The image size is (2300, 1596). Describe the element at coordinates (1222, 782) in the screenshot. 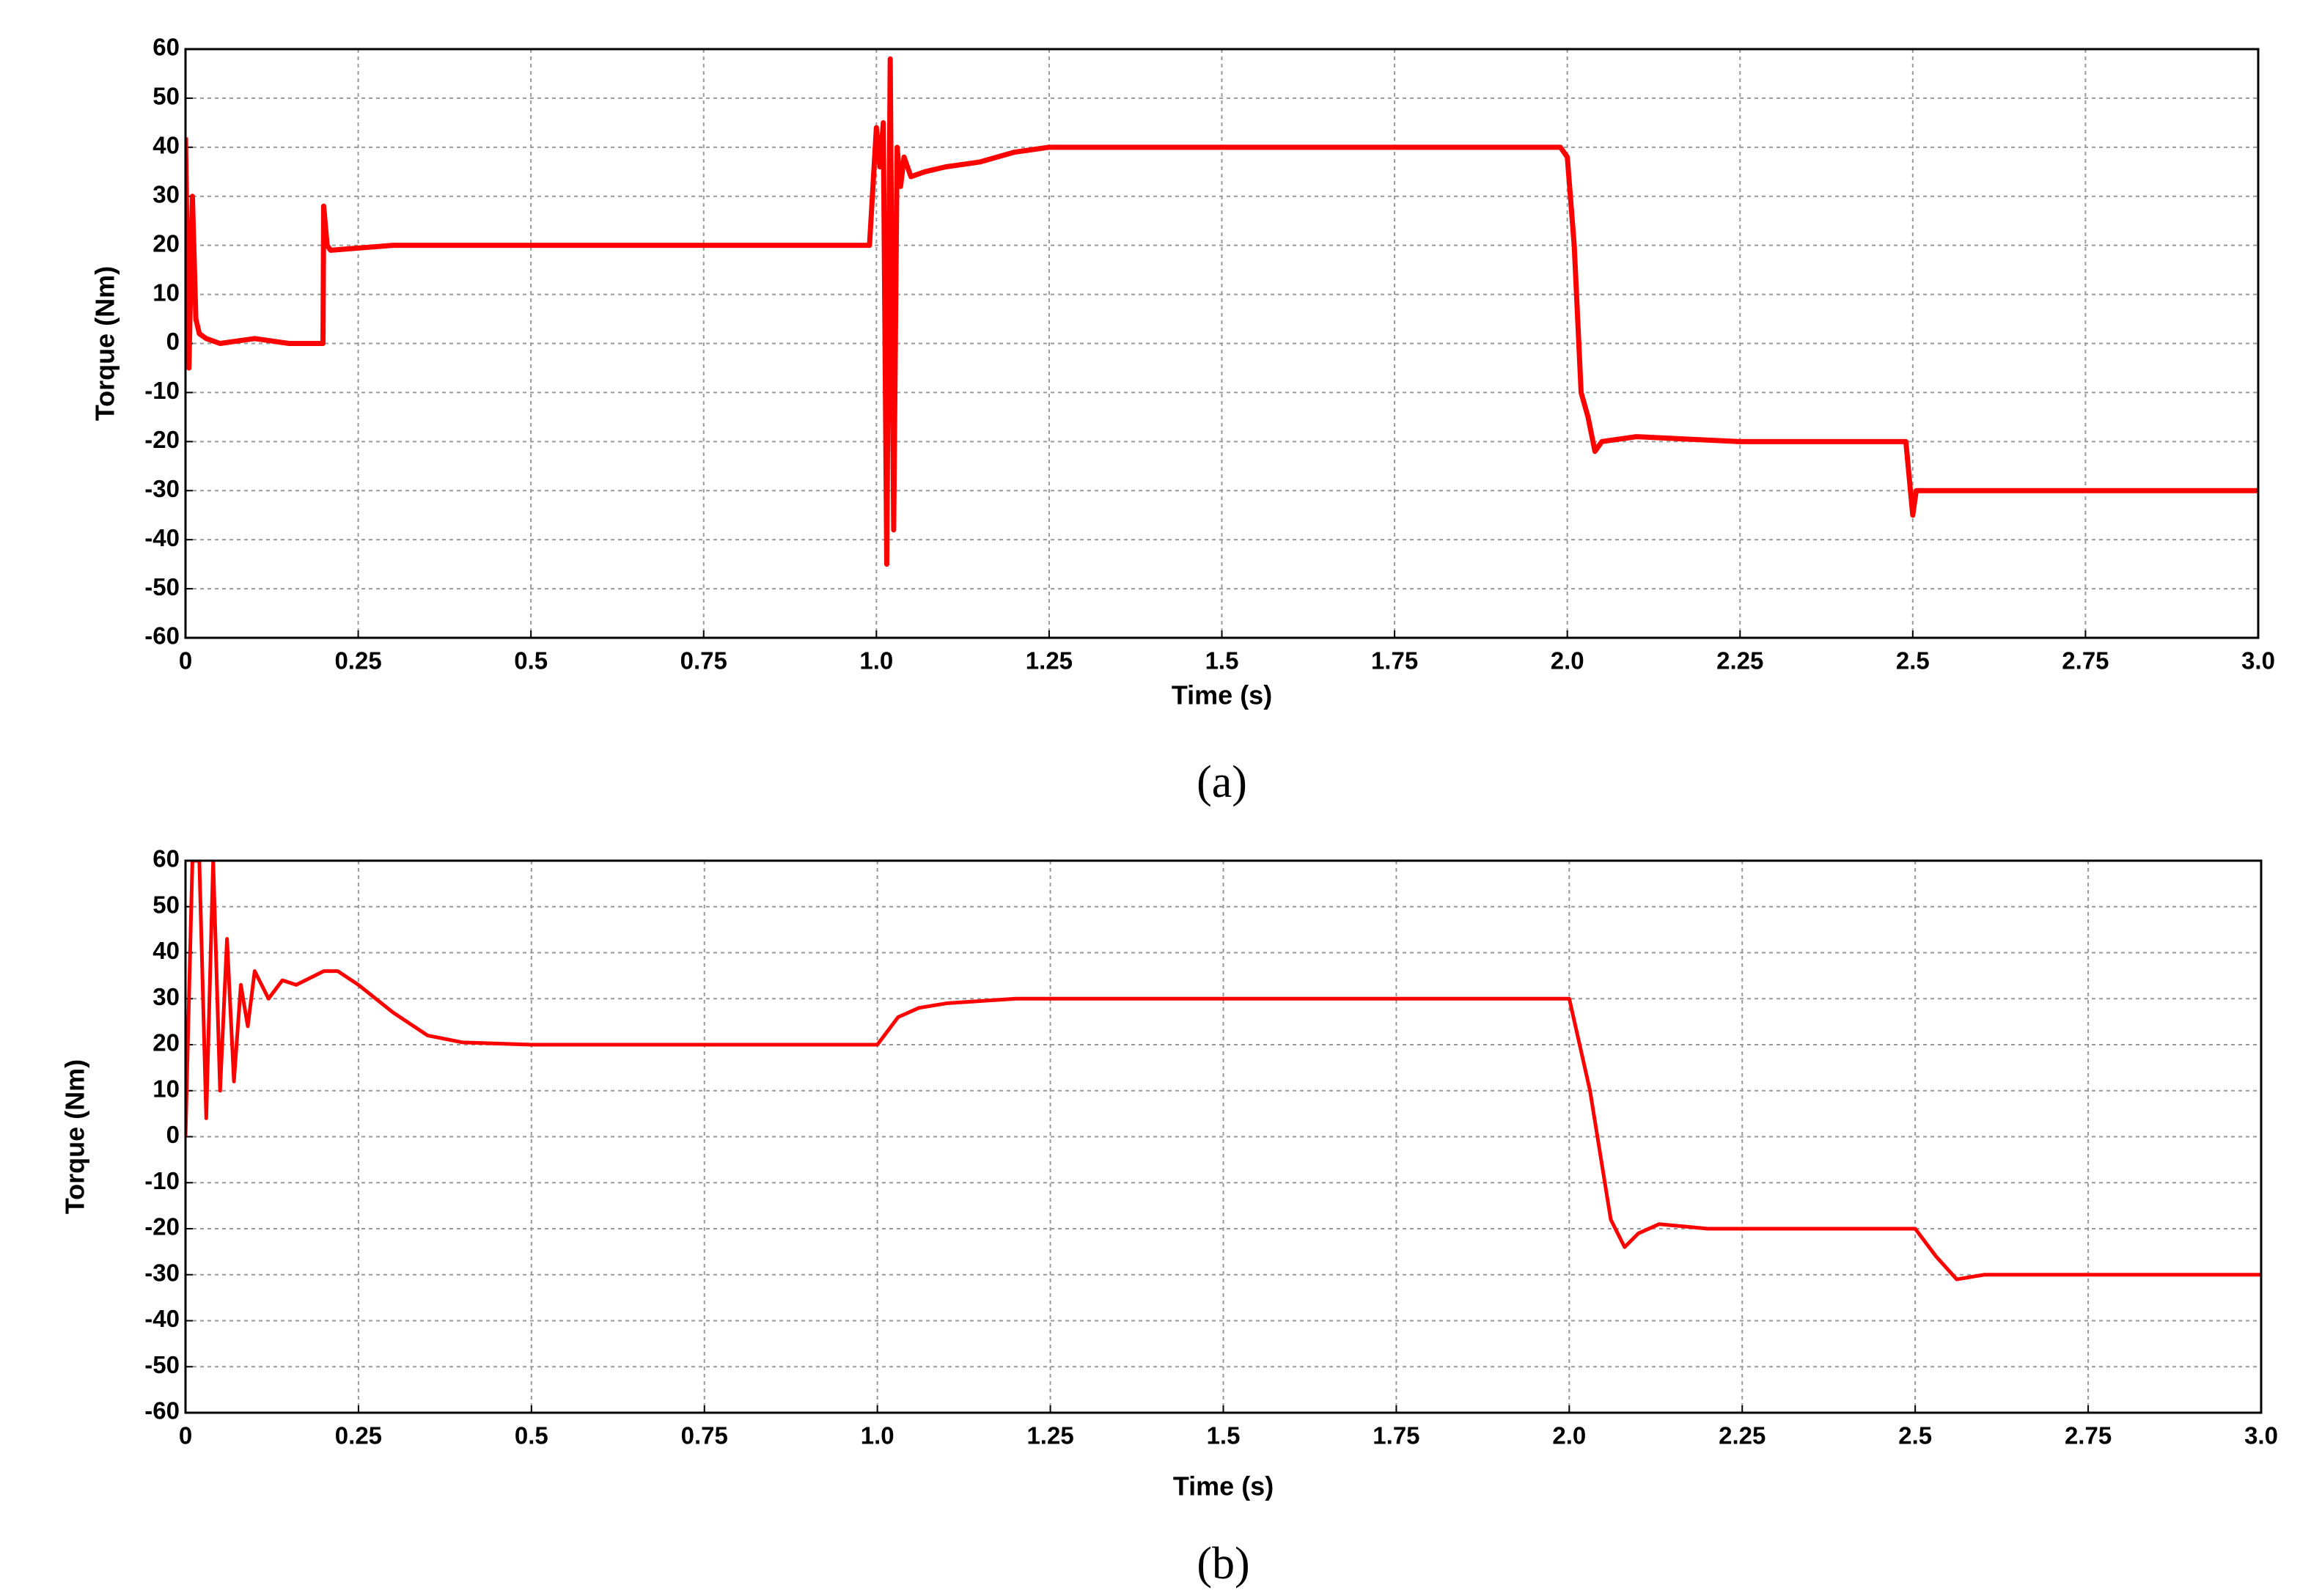

I see `caption: (a)` at that location.